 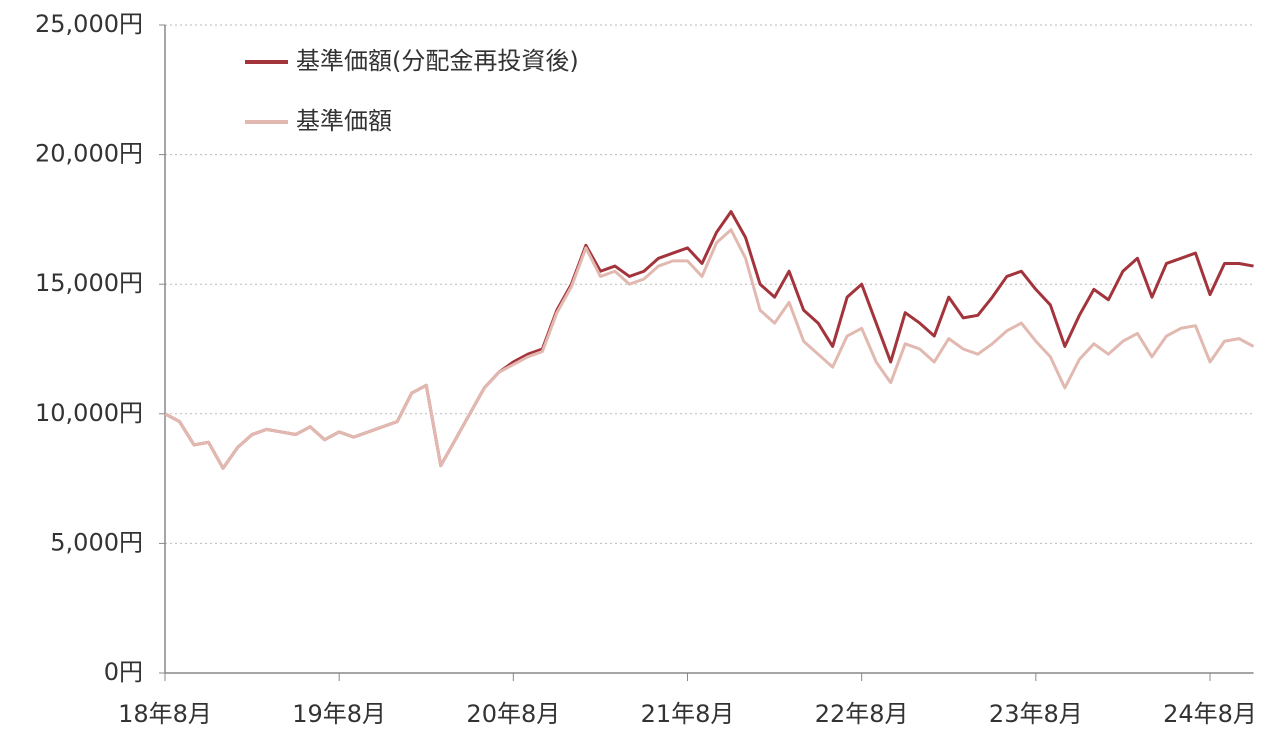 What do you see at coordinates (344, 121) in the screenshot?
I see `legend-label: 基準価額` at bounding box center [344, 121].